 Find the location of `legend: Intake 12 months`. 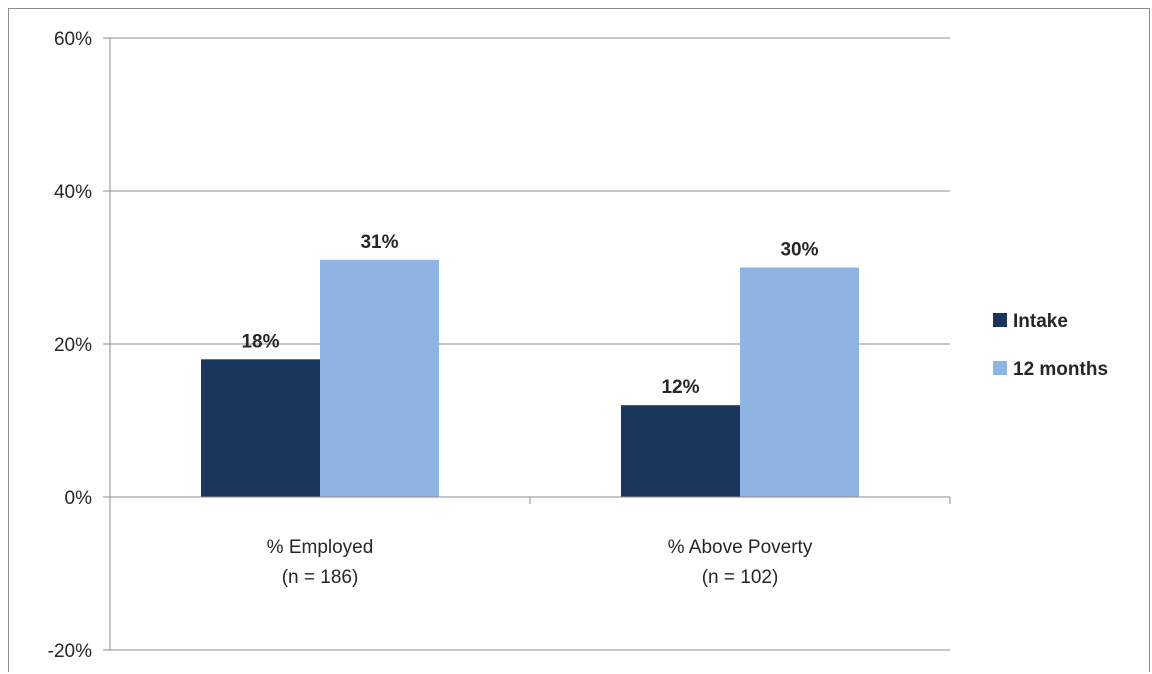

legend: Intake 12 months is located at coordinates (1050, 345).